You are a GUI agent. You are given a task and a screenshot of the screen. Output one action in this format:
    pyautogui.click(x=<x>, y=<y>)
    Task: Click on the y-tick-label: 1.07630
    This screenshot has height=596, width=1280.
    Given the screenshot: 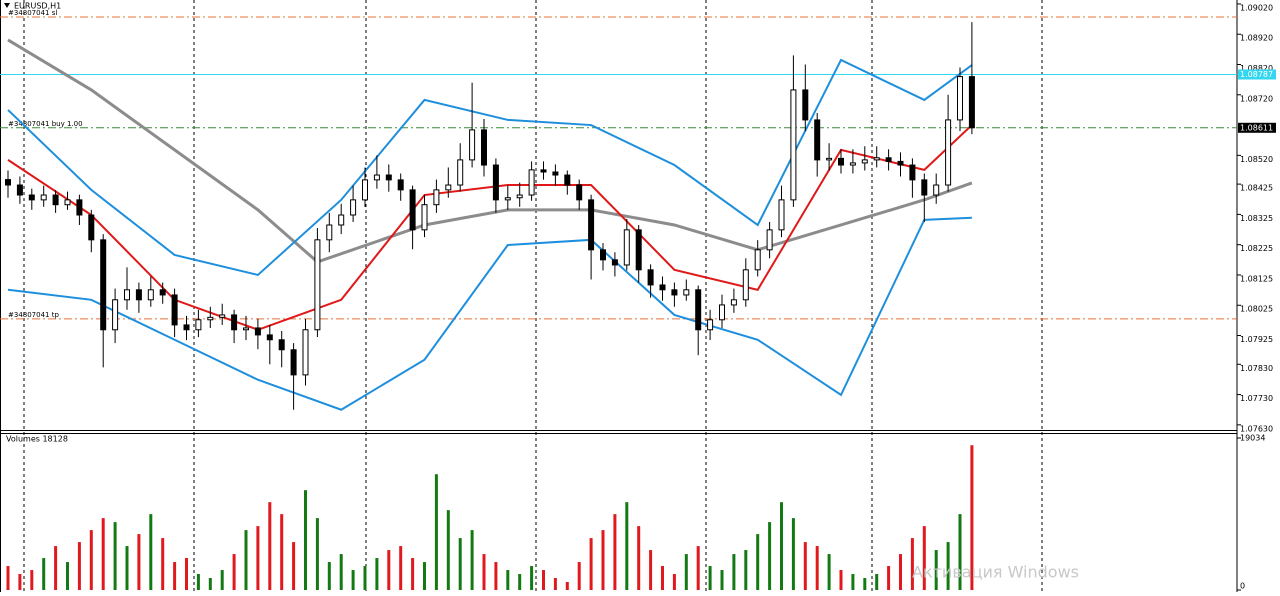 What is the action you would take?
    pyautogui.click(x=1256, y=428)
    